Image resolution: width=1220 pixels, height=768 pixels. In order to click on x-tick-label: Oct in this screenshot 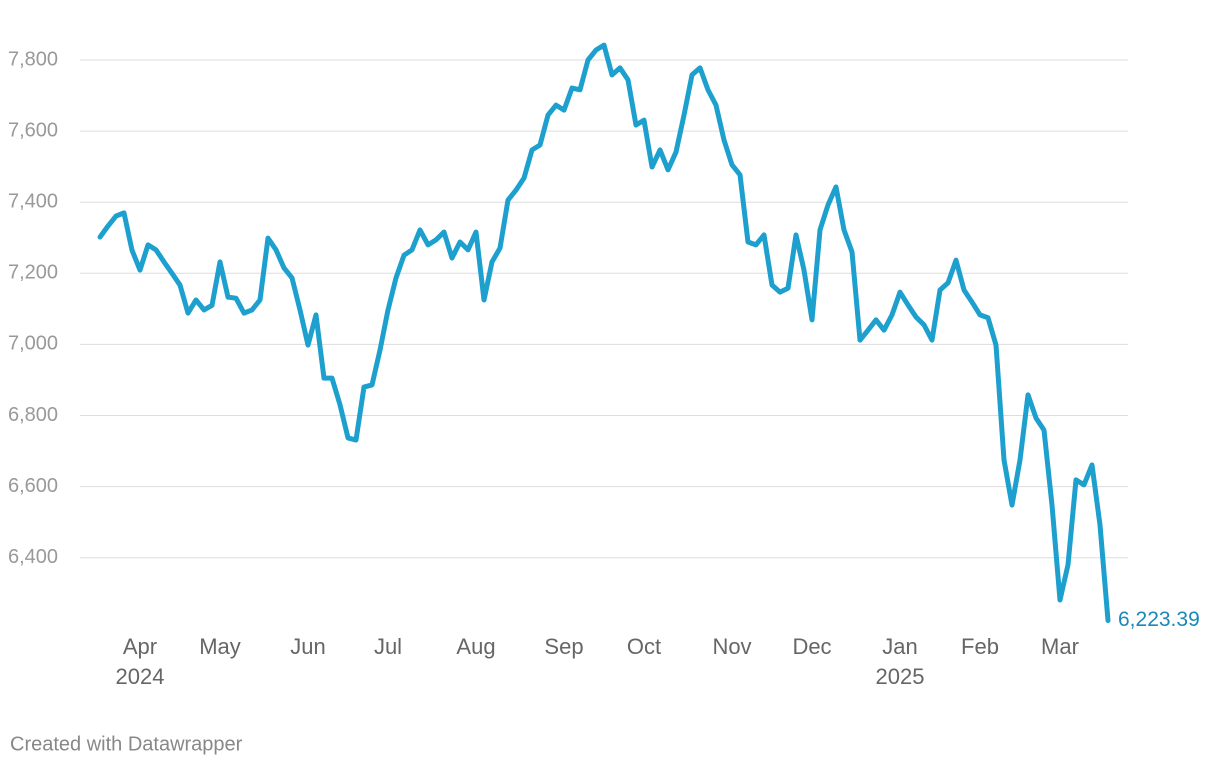, I will do `click(644, 646)`.